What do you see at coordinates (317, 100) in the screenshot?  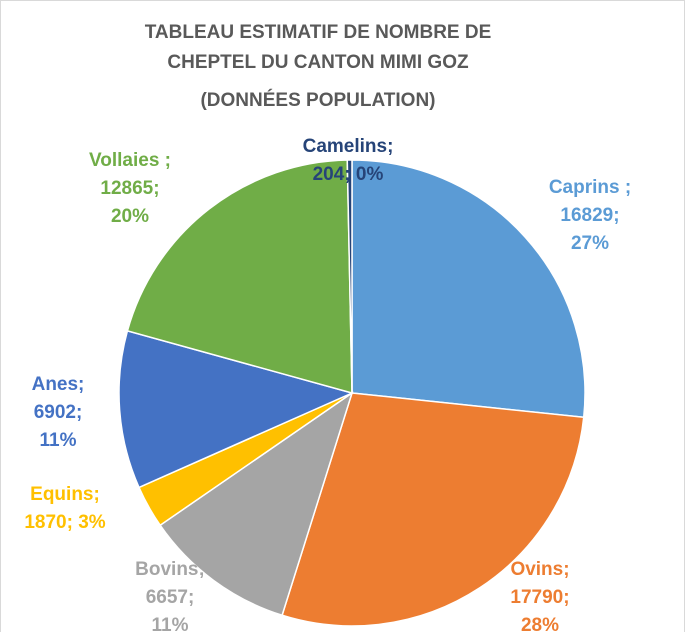 I see `chart-subtitle: (DONNÉES POPULATION)` at bounding box center [317, 100].